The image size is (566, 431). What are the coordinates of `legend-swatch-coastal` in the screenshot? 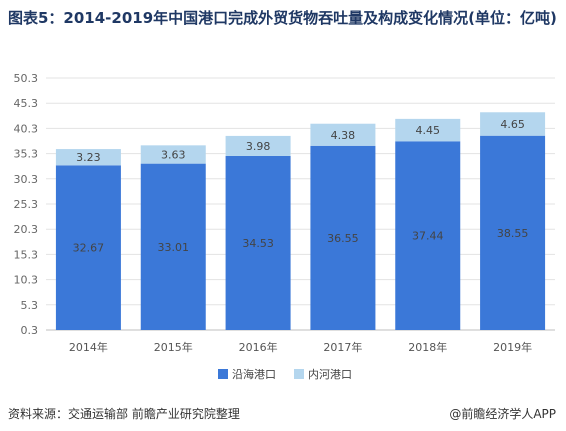 It's located at (223, 374).